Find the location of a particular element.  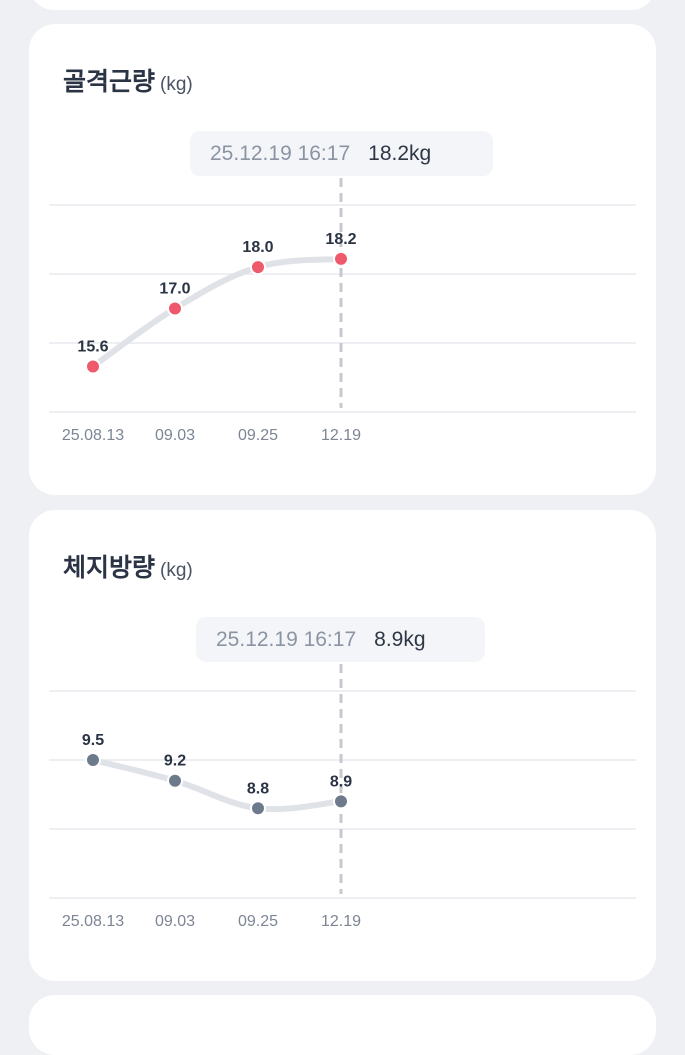

fat-title-row: 체지방량 (kg) is located at coordinates (128, 566).